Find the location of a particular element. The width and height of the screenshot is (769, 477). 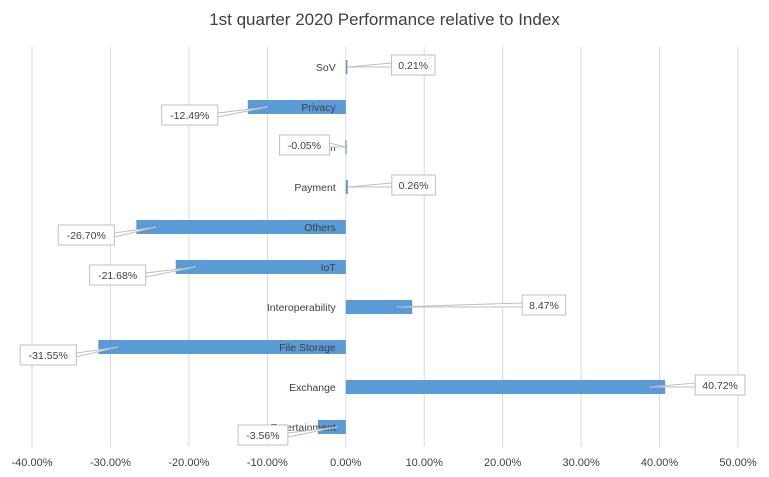

category-label: SoV is located at coordinates (326, 68).